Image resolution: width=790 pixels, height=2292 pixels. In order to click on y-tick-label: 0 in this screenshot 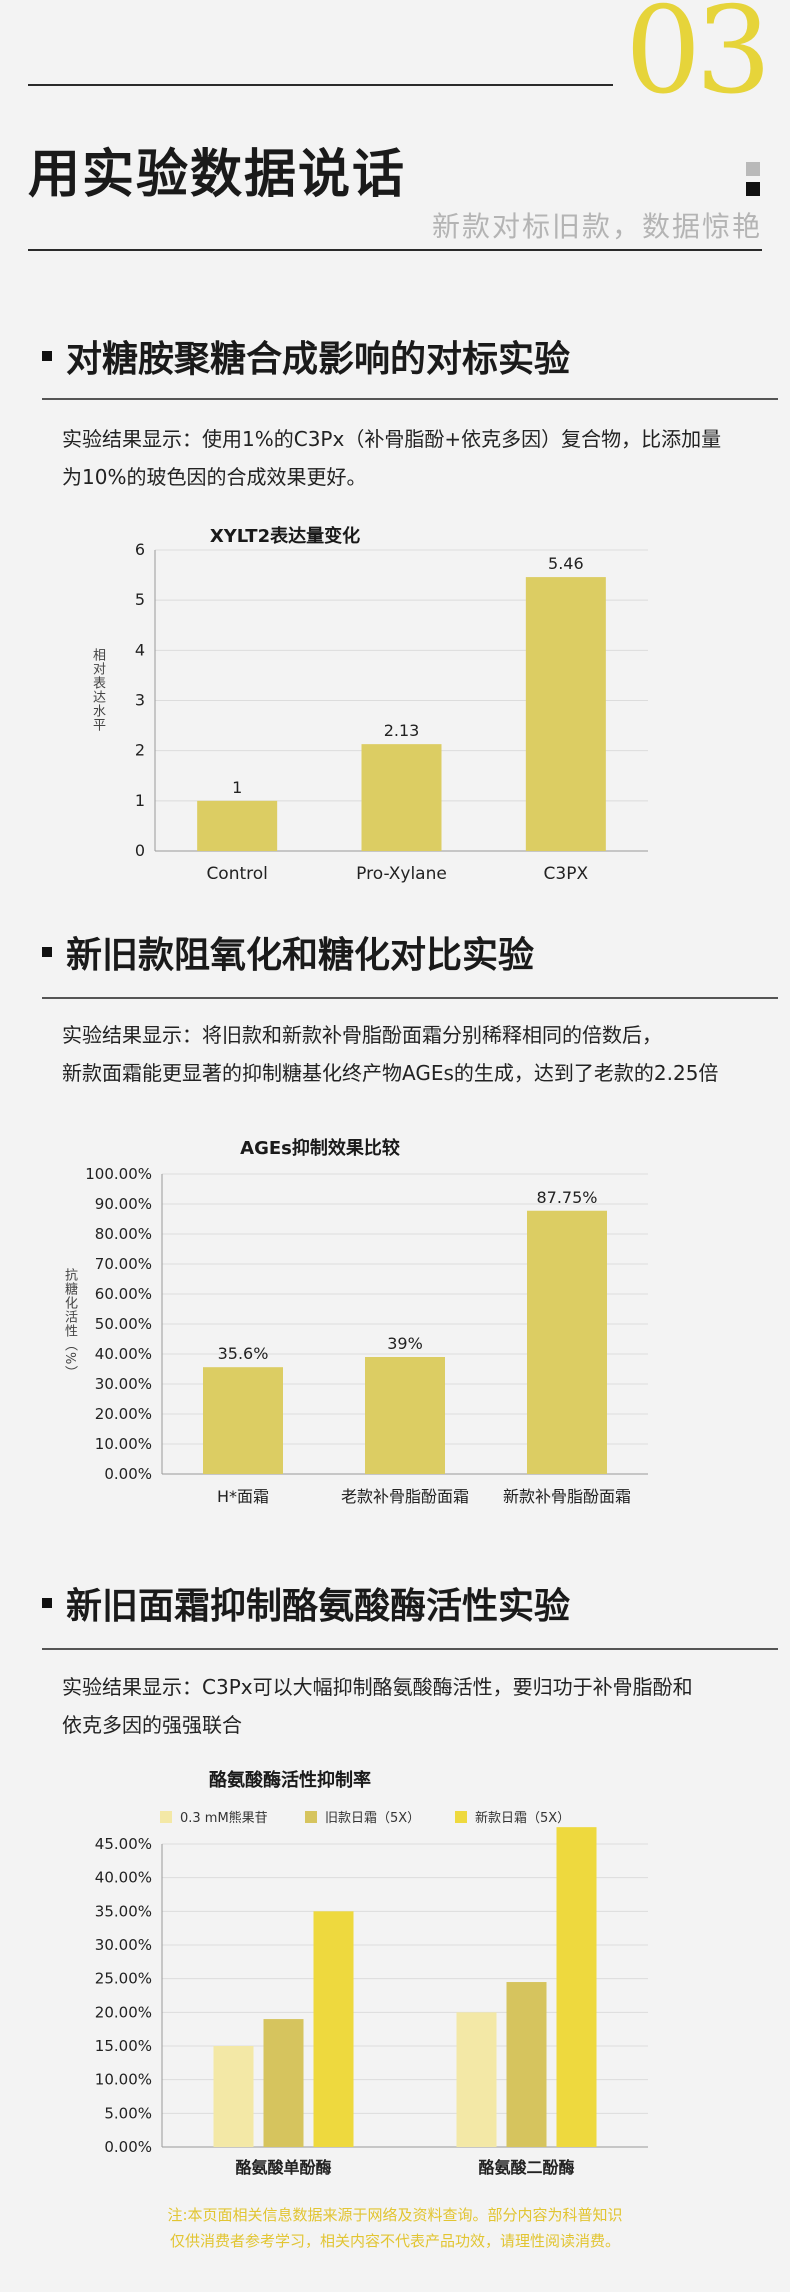, I will do `click(140, 850)`.